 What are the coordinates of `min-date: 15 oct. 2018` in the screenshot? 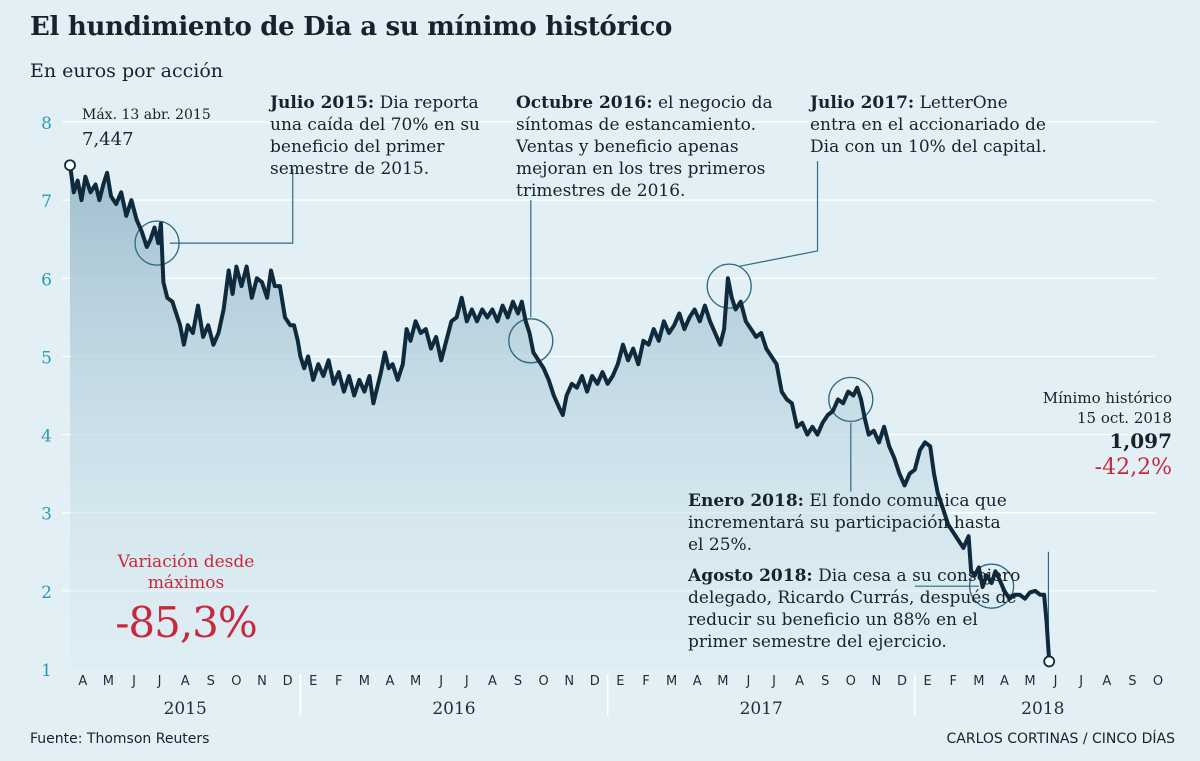 It's located at (1124, 418).